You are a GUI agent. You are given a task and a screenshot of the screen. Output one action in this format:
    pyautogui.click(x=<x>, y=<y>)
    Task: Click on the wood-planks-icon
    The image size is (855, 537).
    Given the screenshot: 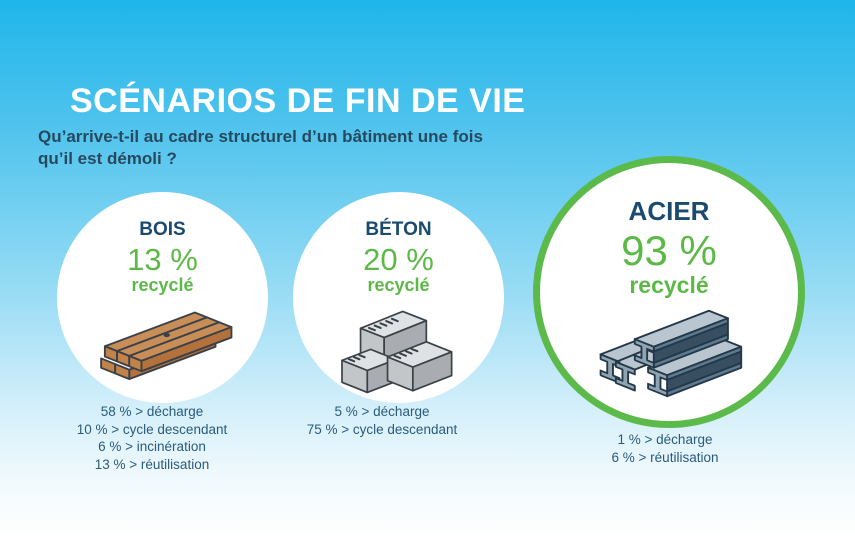 What is the action you would take?
    pyautogui.click(x=165, y=346)
    